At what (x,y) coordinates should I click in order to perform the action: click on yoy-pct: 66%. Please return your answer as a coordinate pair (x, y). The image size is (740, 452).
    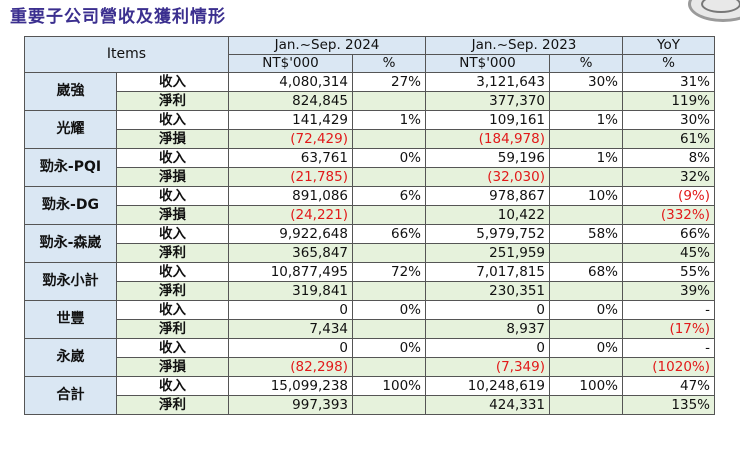
    Looking at the image, I should click on (668, 234).